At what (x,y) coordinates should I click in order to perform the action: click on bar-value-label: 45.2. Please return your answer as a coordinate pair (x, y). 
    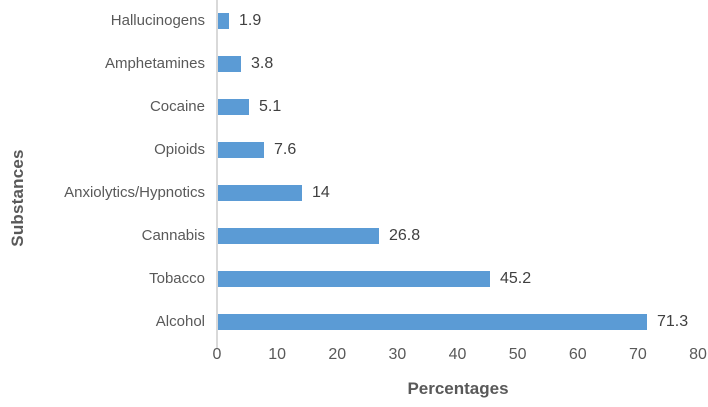
    Looking at the image, I should click on (516, 278).